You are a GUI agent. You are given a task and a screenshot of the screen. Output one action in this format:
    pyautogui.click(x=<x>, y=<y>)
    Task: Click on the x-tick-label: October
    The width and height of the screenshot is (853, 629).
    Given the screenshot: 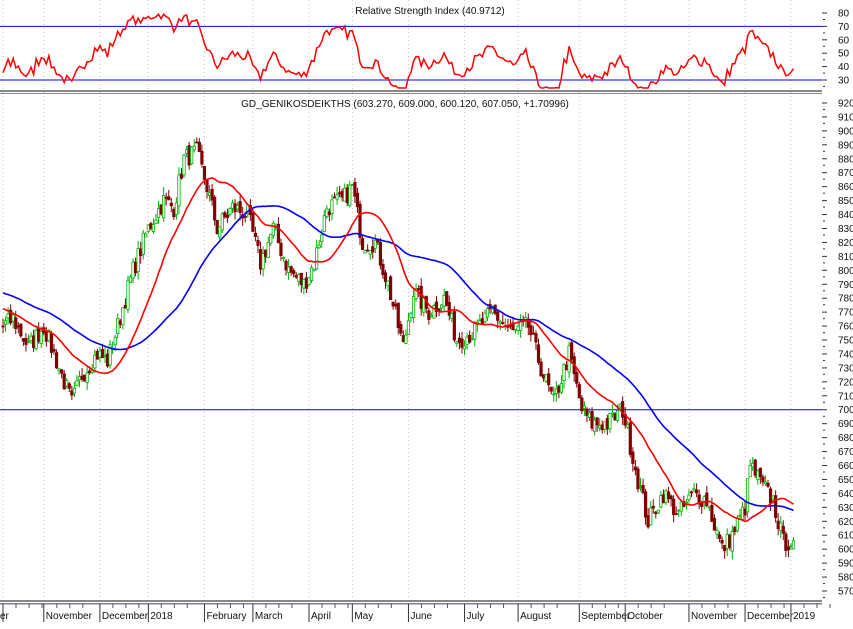 What is the action you would take?
    pyautogui.click(x=645, y=616)
    